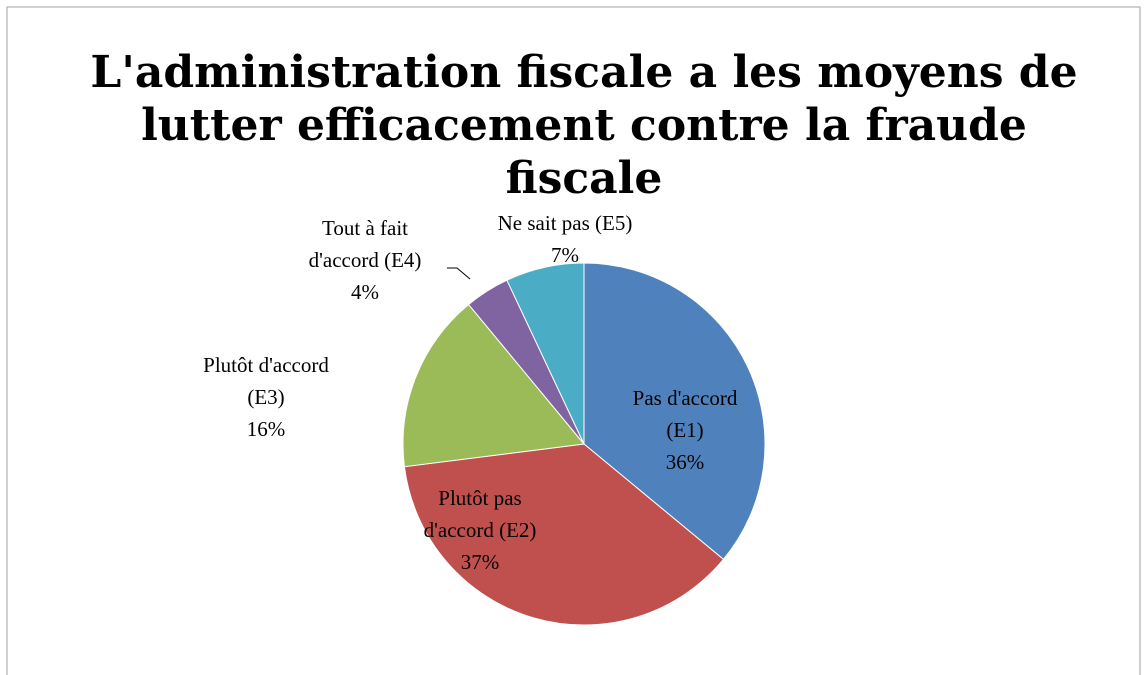 The image size is (1147, 675). I want to click on slice-label: Tout à fait d'accord (E4), so click(365, 244).